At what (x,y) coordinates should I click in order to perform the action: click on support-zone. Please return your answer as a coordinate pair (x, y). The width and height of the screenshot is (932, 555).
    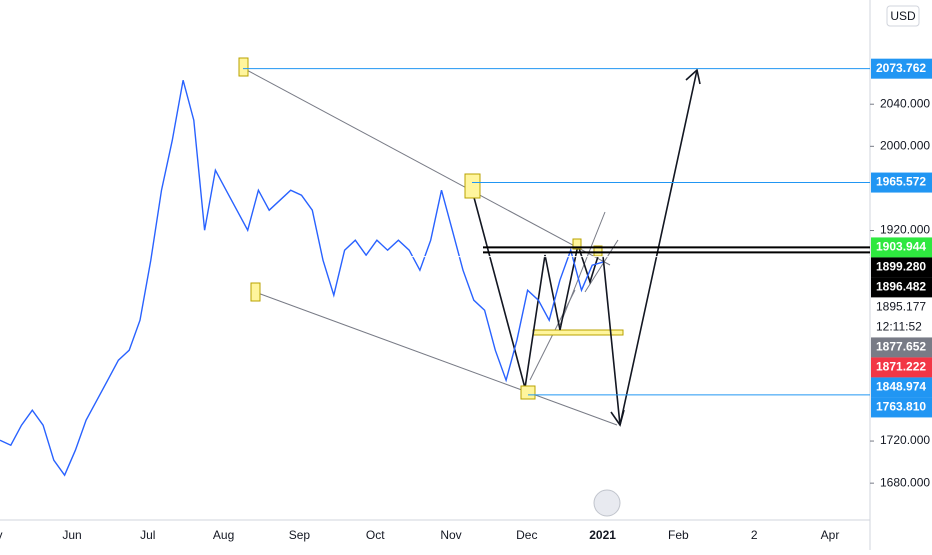
    Looking at the image, I should click on (578, 332).